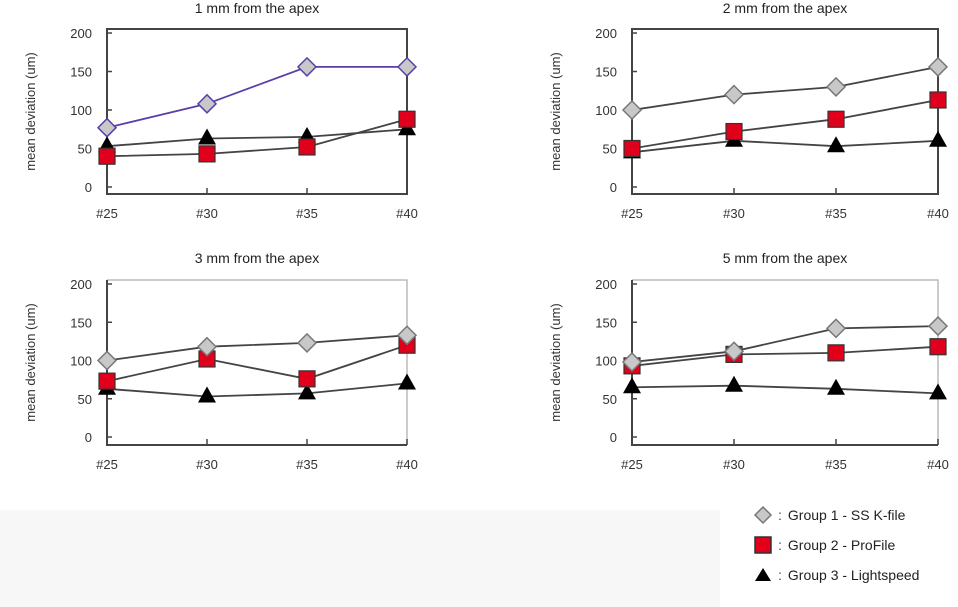  What do you see at coordinates (257, 8) in the screenshot?
I see `chart-title: 1 mm from the apex` at bounding box center [257, 8].